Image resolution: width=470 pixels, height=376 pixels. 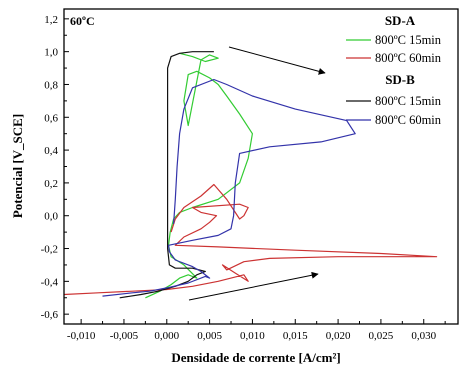 What do you see at coordinates (408, 120) in the screenshot?
I see `legend-label-sd-b-60min: 800ºC 60min` at bounding box center [408, 120].